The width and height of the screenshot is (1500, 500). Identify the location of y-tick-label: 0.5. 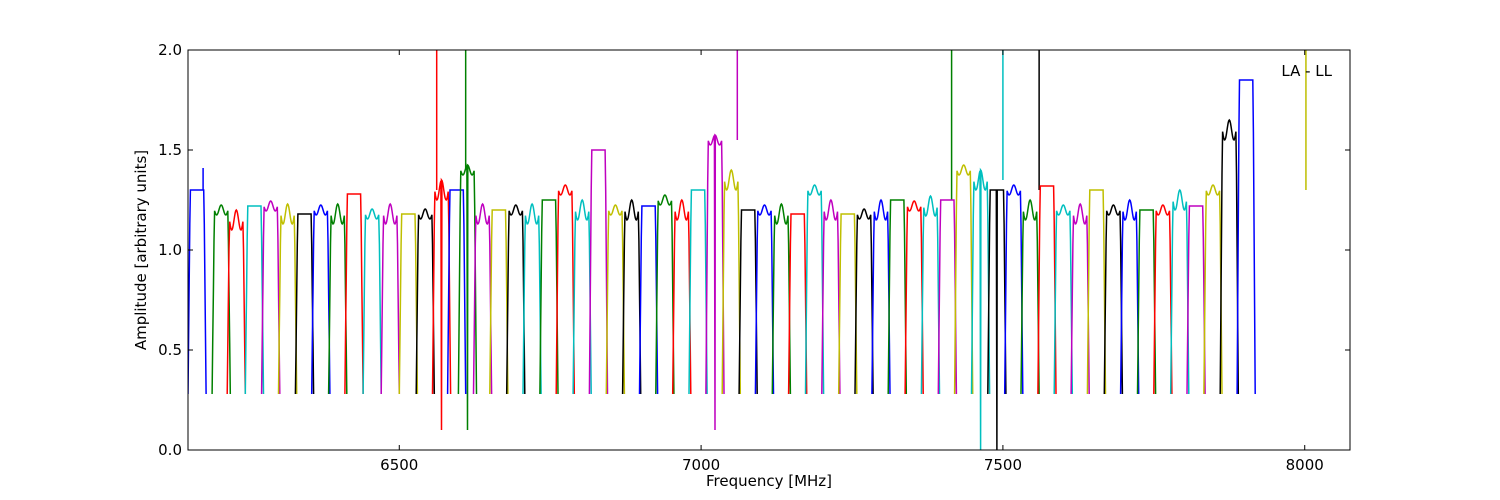
(170, 350).